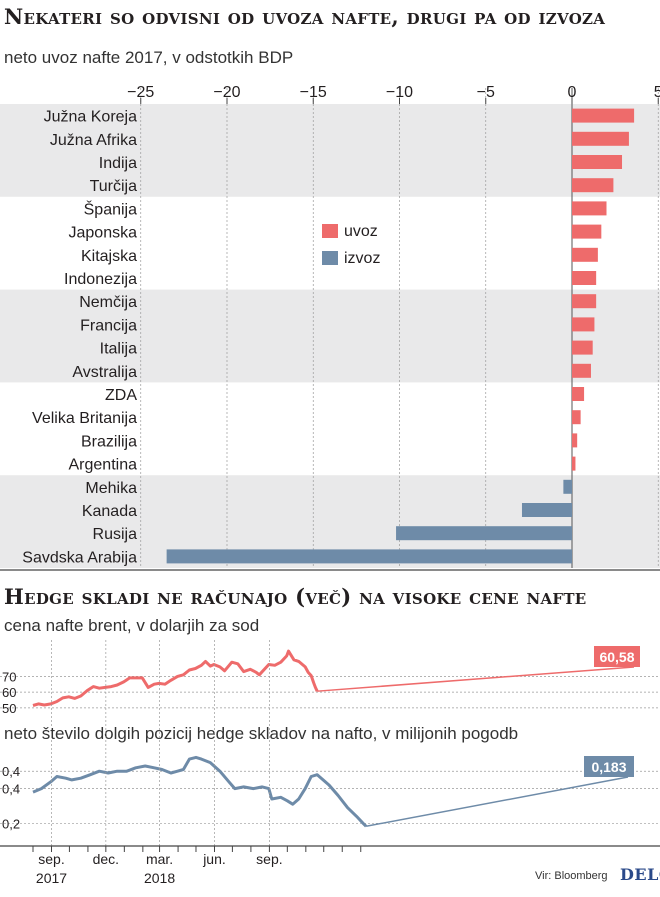  I want to click on category-label: Avstralija, so click(104, 372).